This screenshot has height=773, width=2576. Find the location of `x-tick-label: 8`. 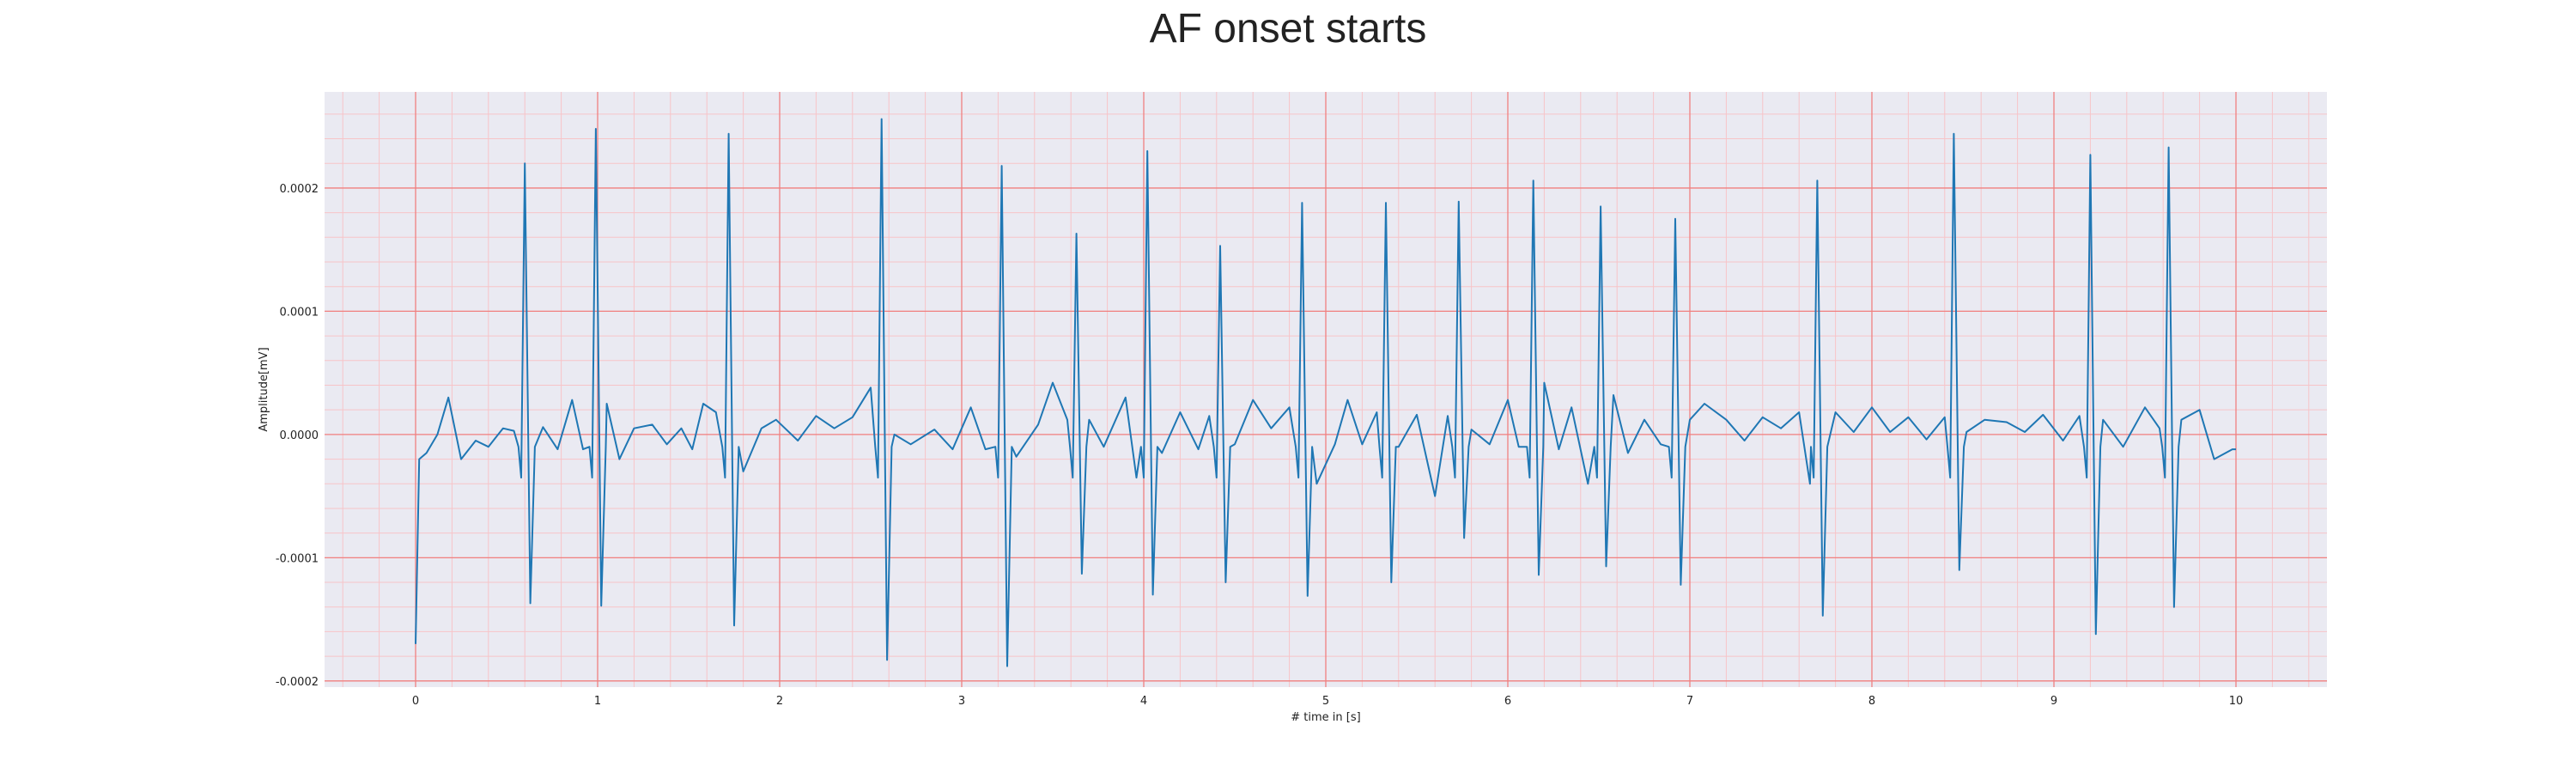

x-tick-label: 8 is located at coordinates (1872, 701).